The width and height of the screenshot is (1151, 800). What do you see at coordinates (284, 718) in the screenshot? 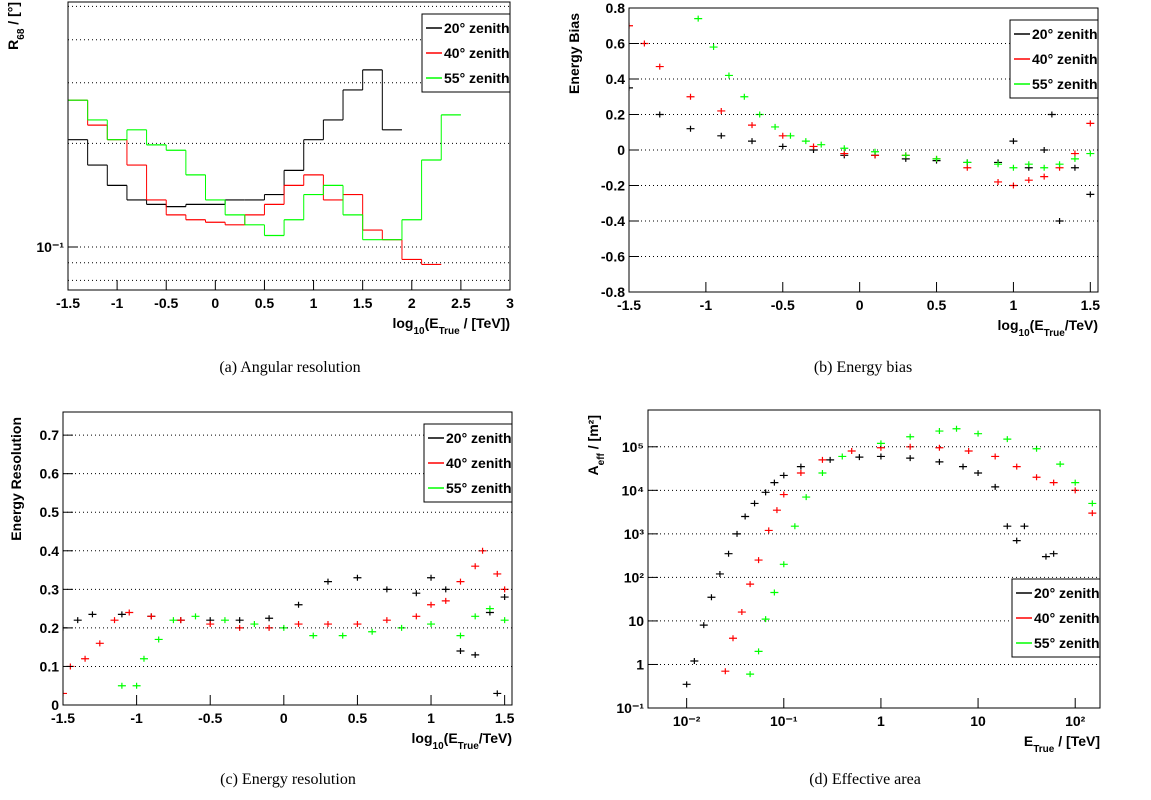
I see `x-tick-label: 0` at bounding box center [284, 718].